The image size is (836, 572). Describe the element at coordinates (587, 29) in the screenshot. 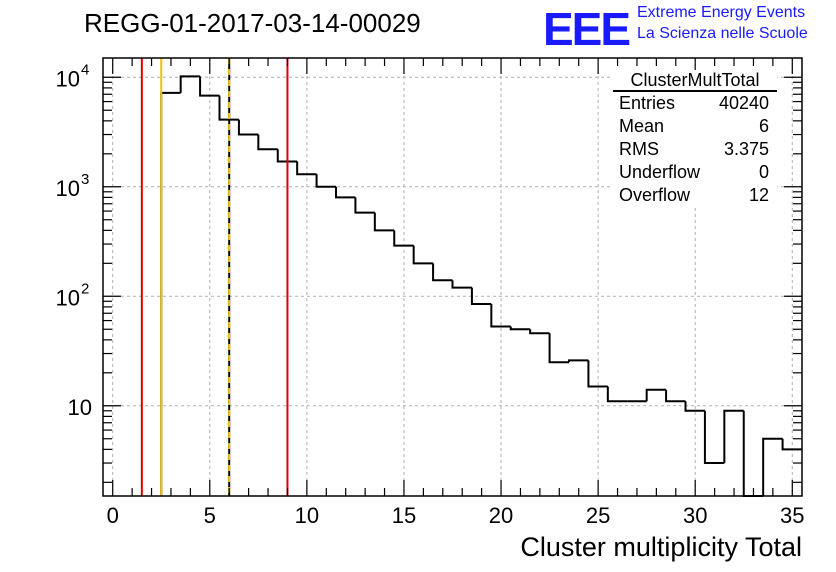

I see `eee-logo: EEE` at that location.